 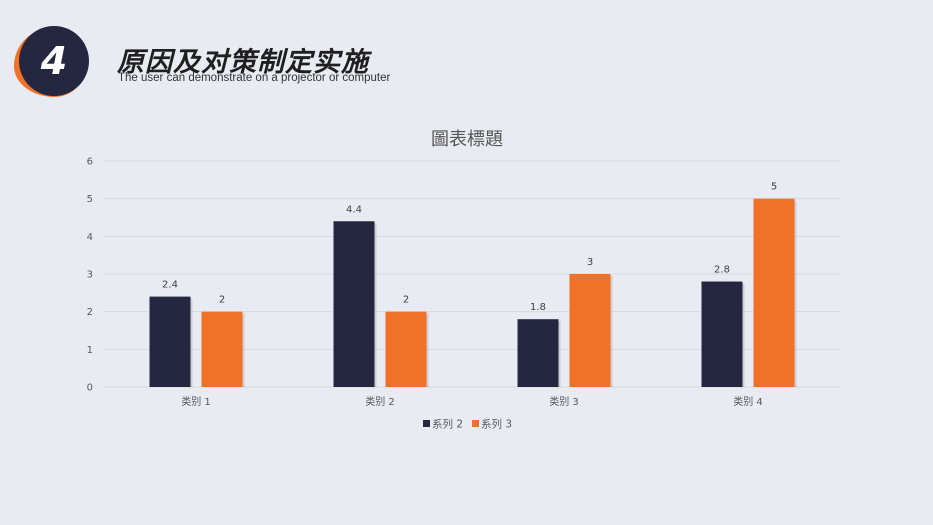 What do you see at coordinates (564, 401) in the screenshot?
I see `x-tick-label: 类别 3` at bounding box center [564, 401].